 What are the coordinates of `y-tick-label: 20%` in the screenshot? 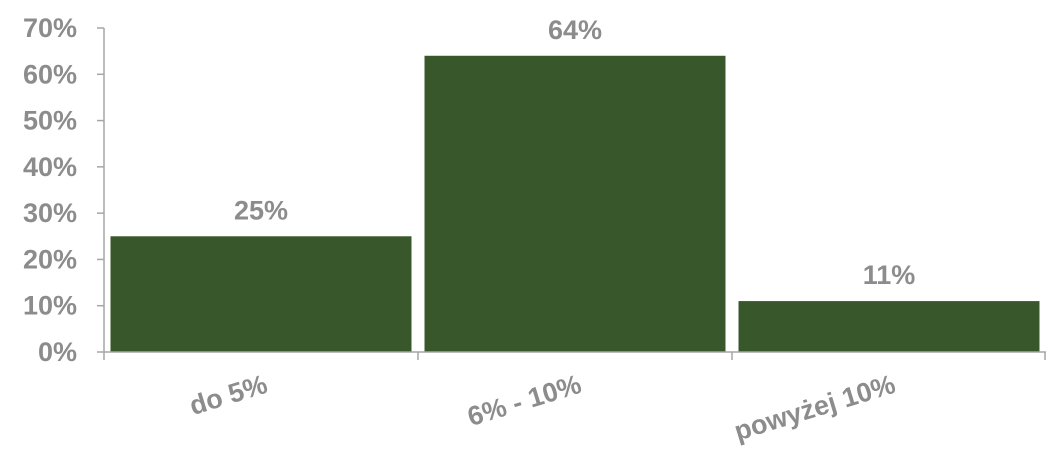 It's located at (50, 259).